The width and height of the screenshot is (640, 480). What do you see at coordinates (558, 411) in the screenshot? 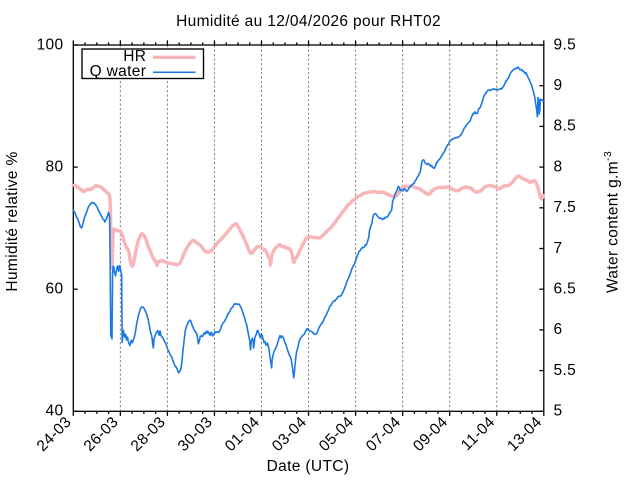
I see `svg-text: 5` at bounding box center [558, 411].